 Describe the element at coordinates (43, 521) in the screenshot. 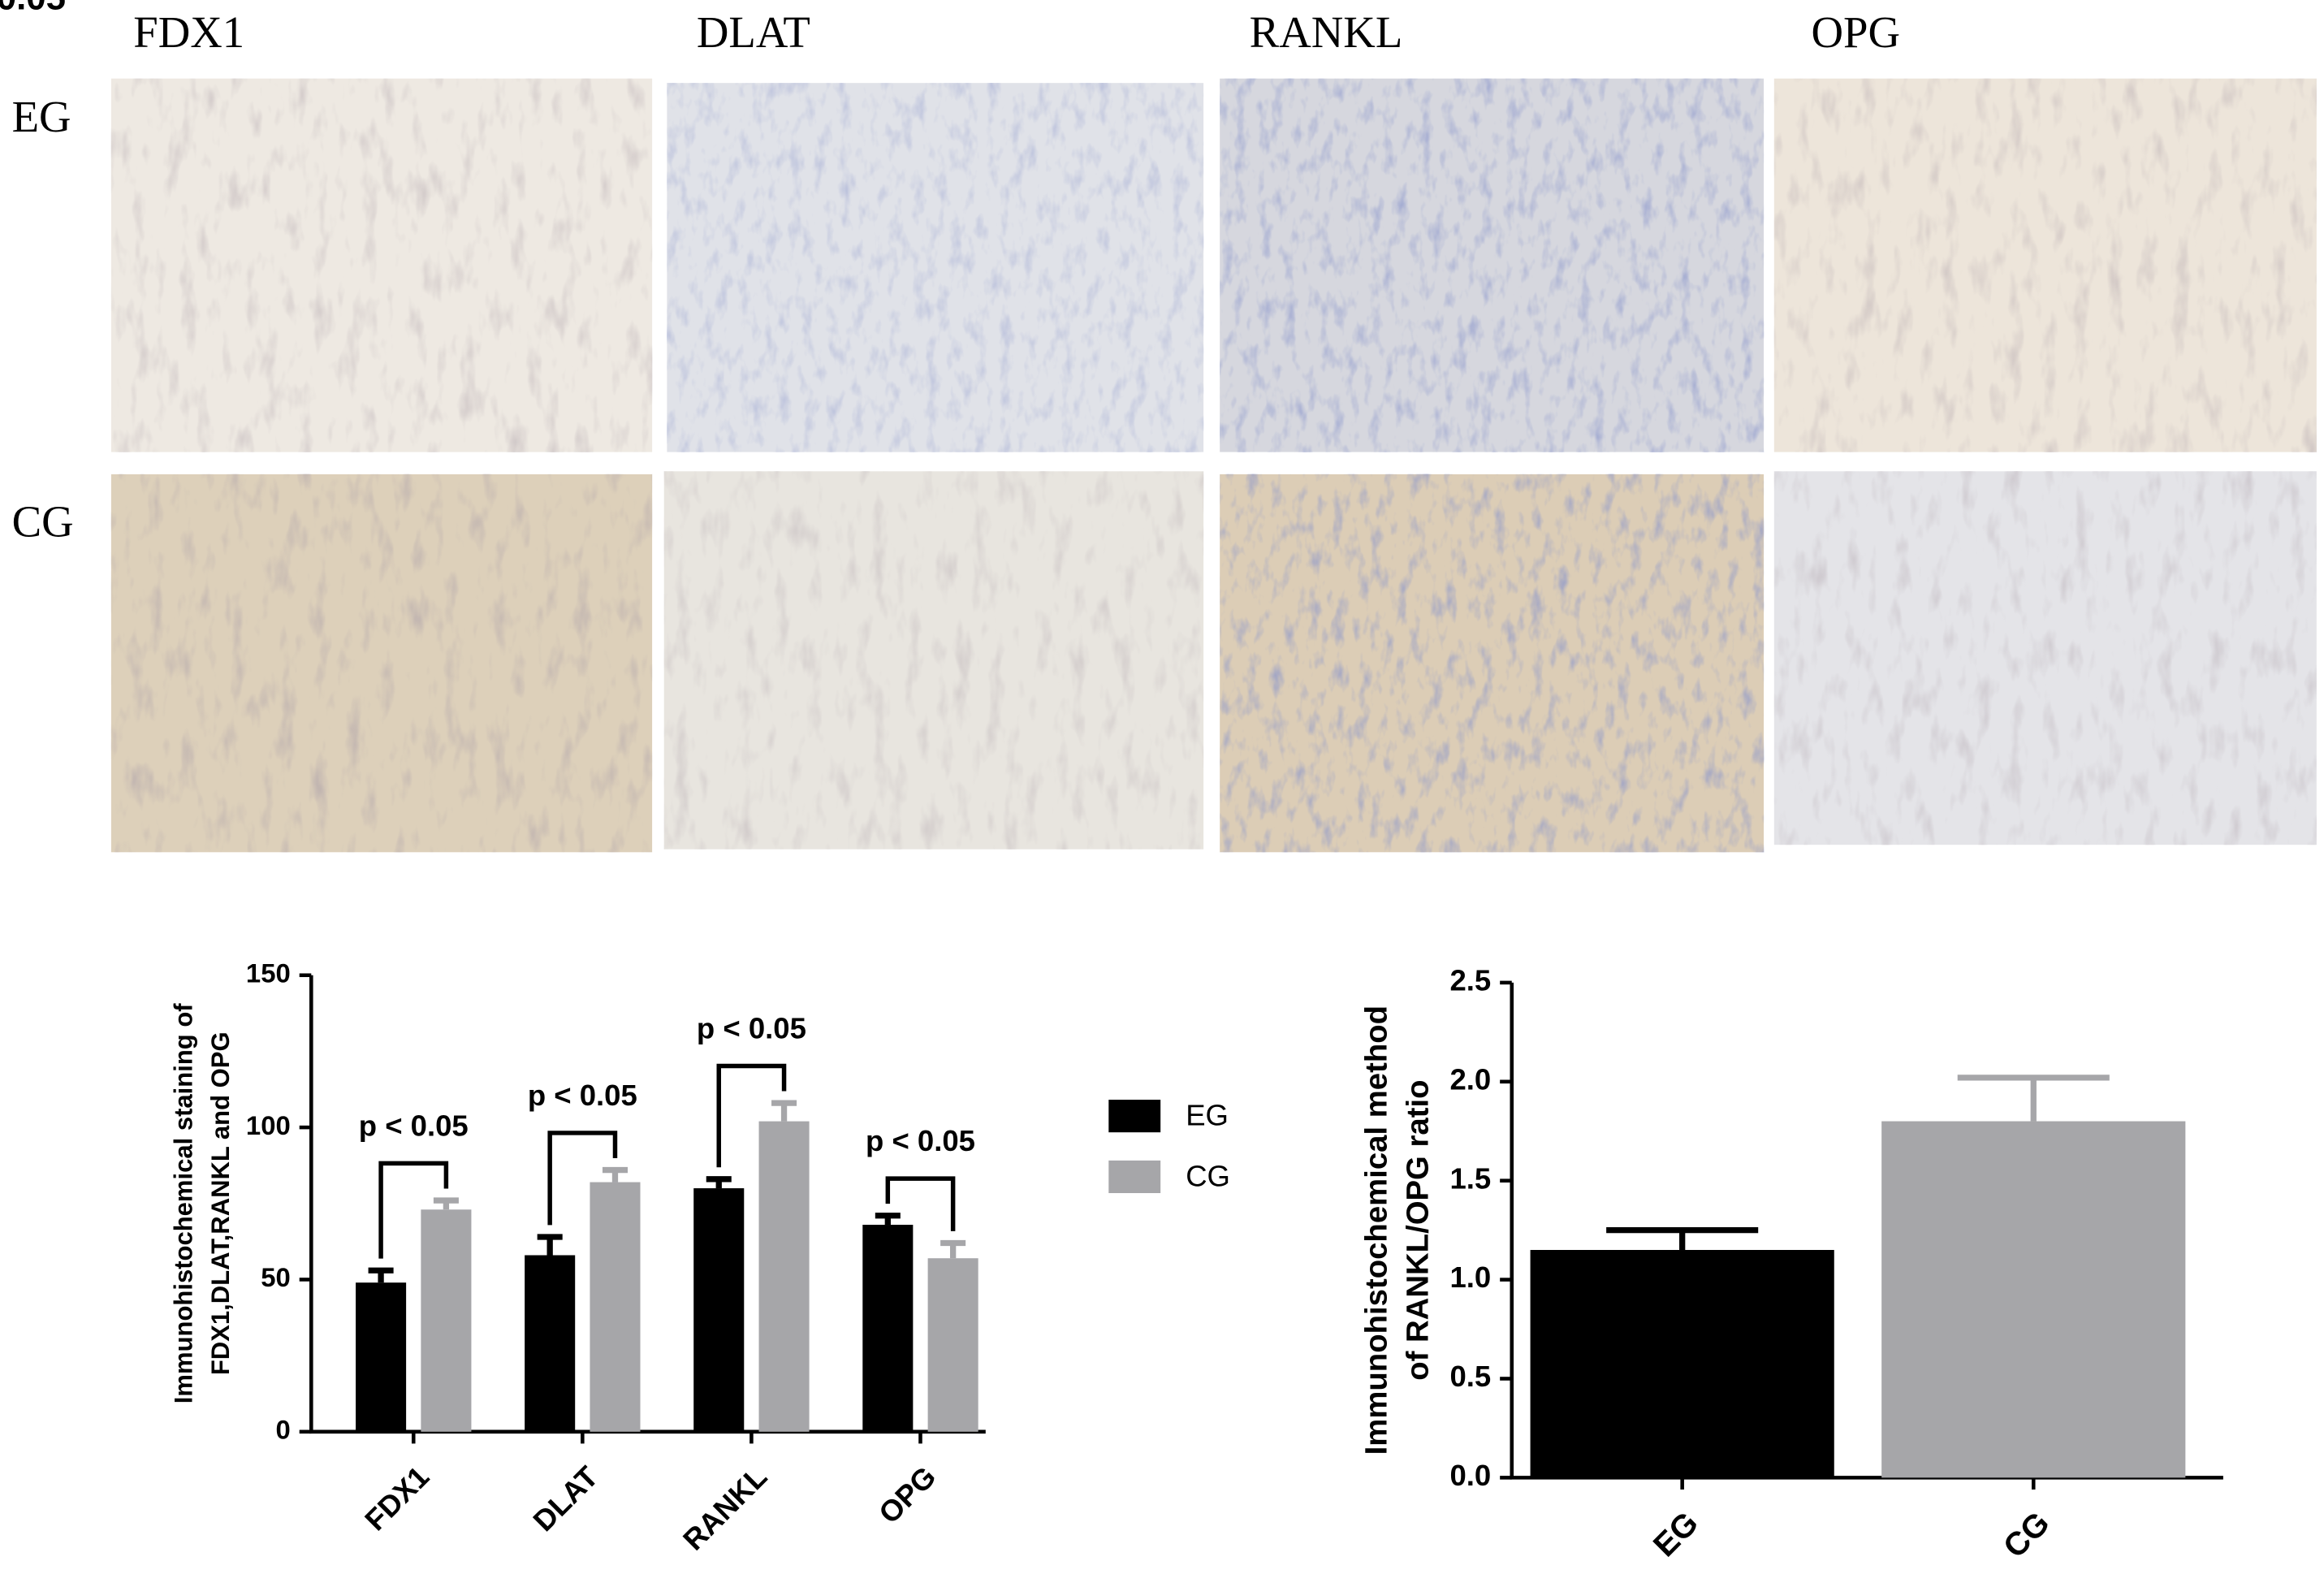

I see `row-label: CG` at that location.